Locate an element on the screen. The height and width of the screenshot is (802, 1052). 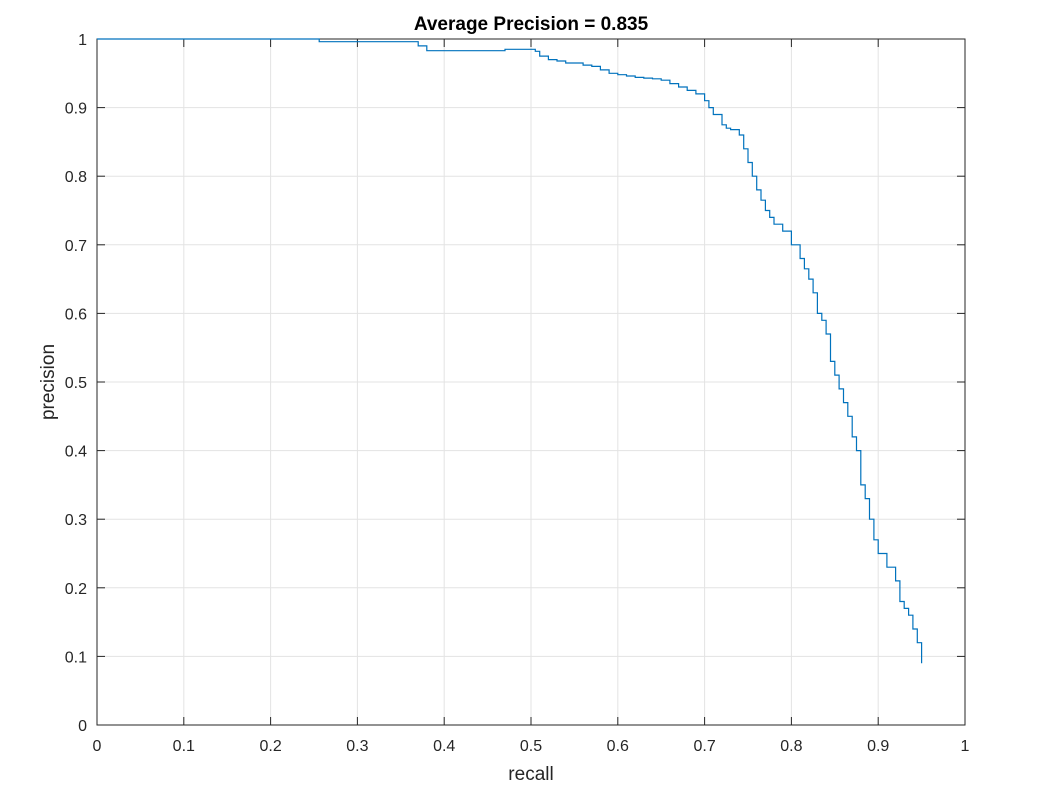
x-tick-label: 0 is located at coordinates (97, 746).